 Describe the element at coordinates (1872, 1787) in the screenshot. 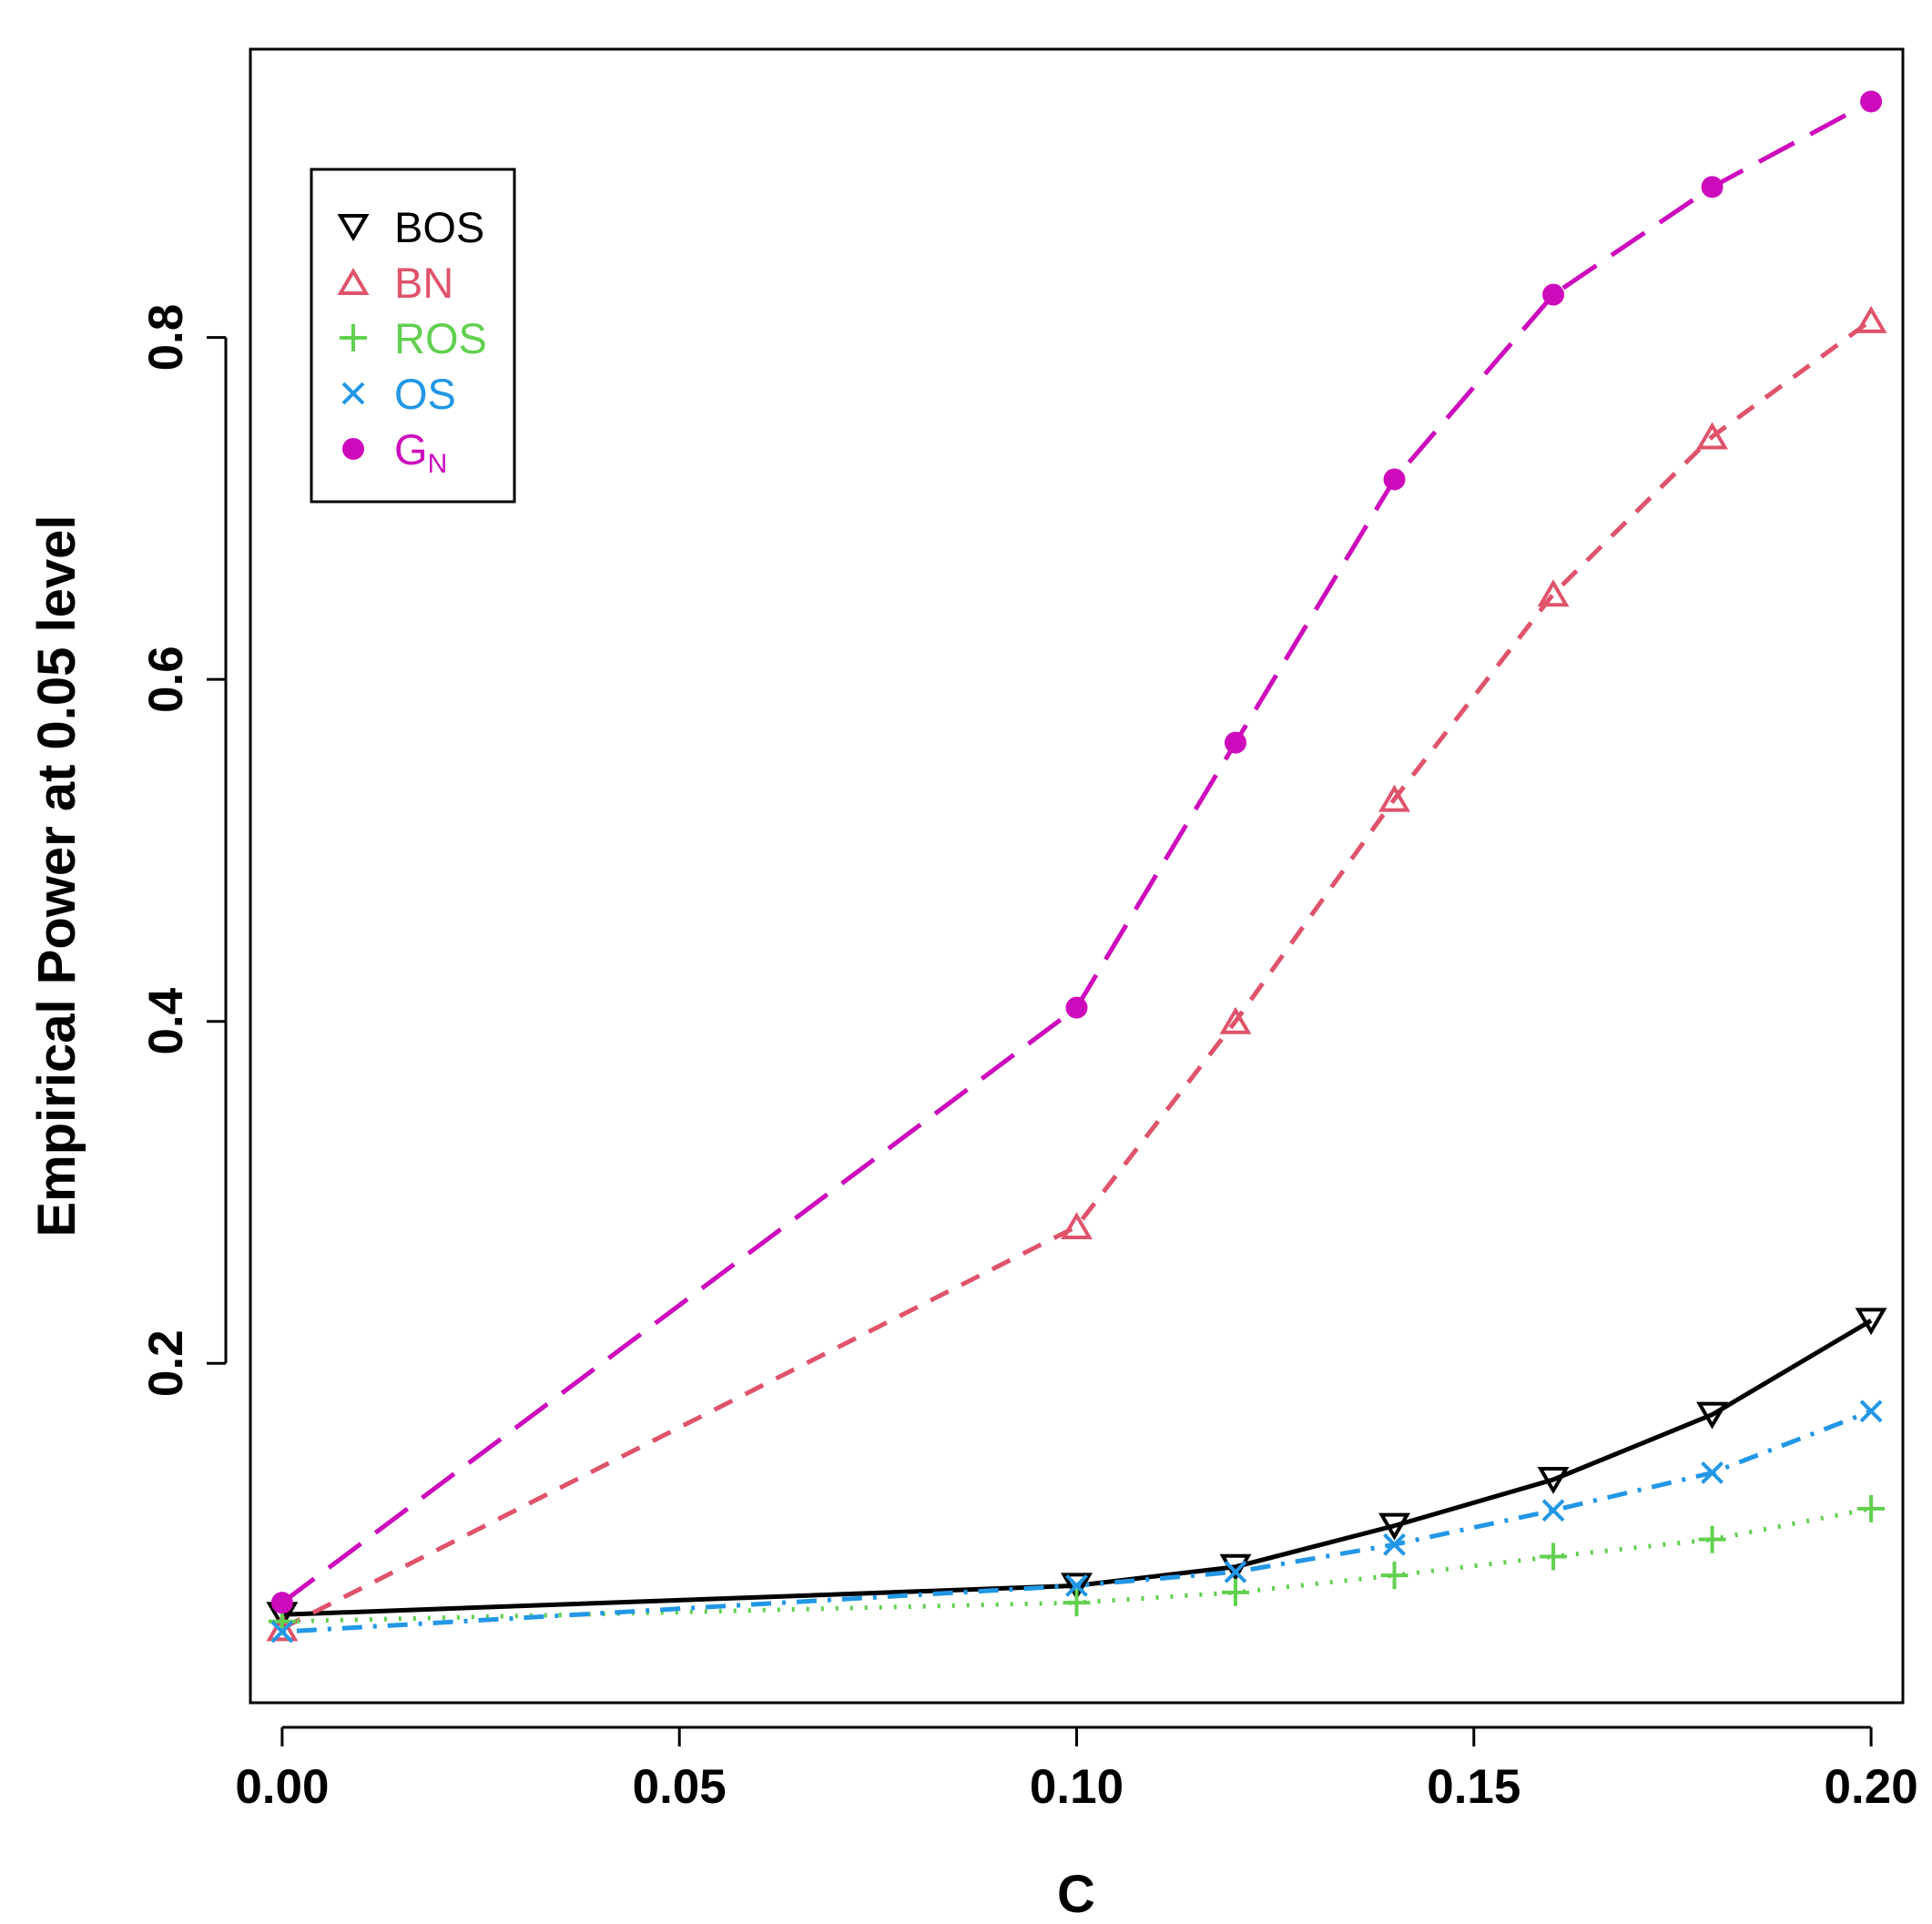

I see `x-tick-label: 0.20` at that location.